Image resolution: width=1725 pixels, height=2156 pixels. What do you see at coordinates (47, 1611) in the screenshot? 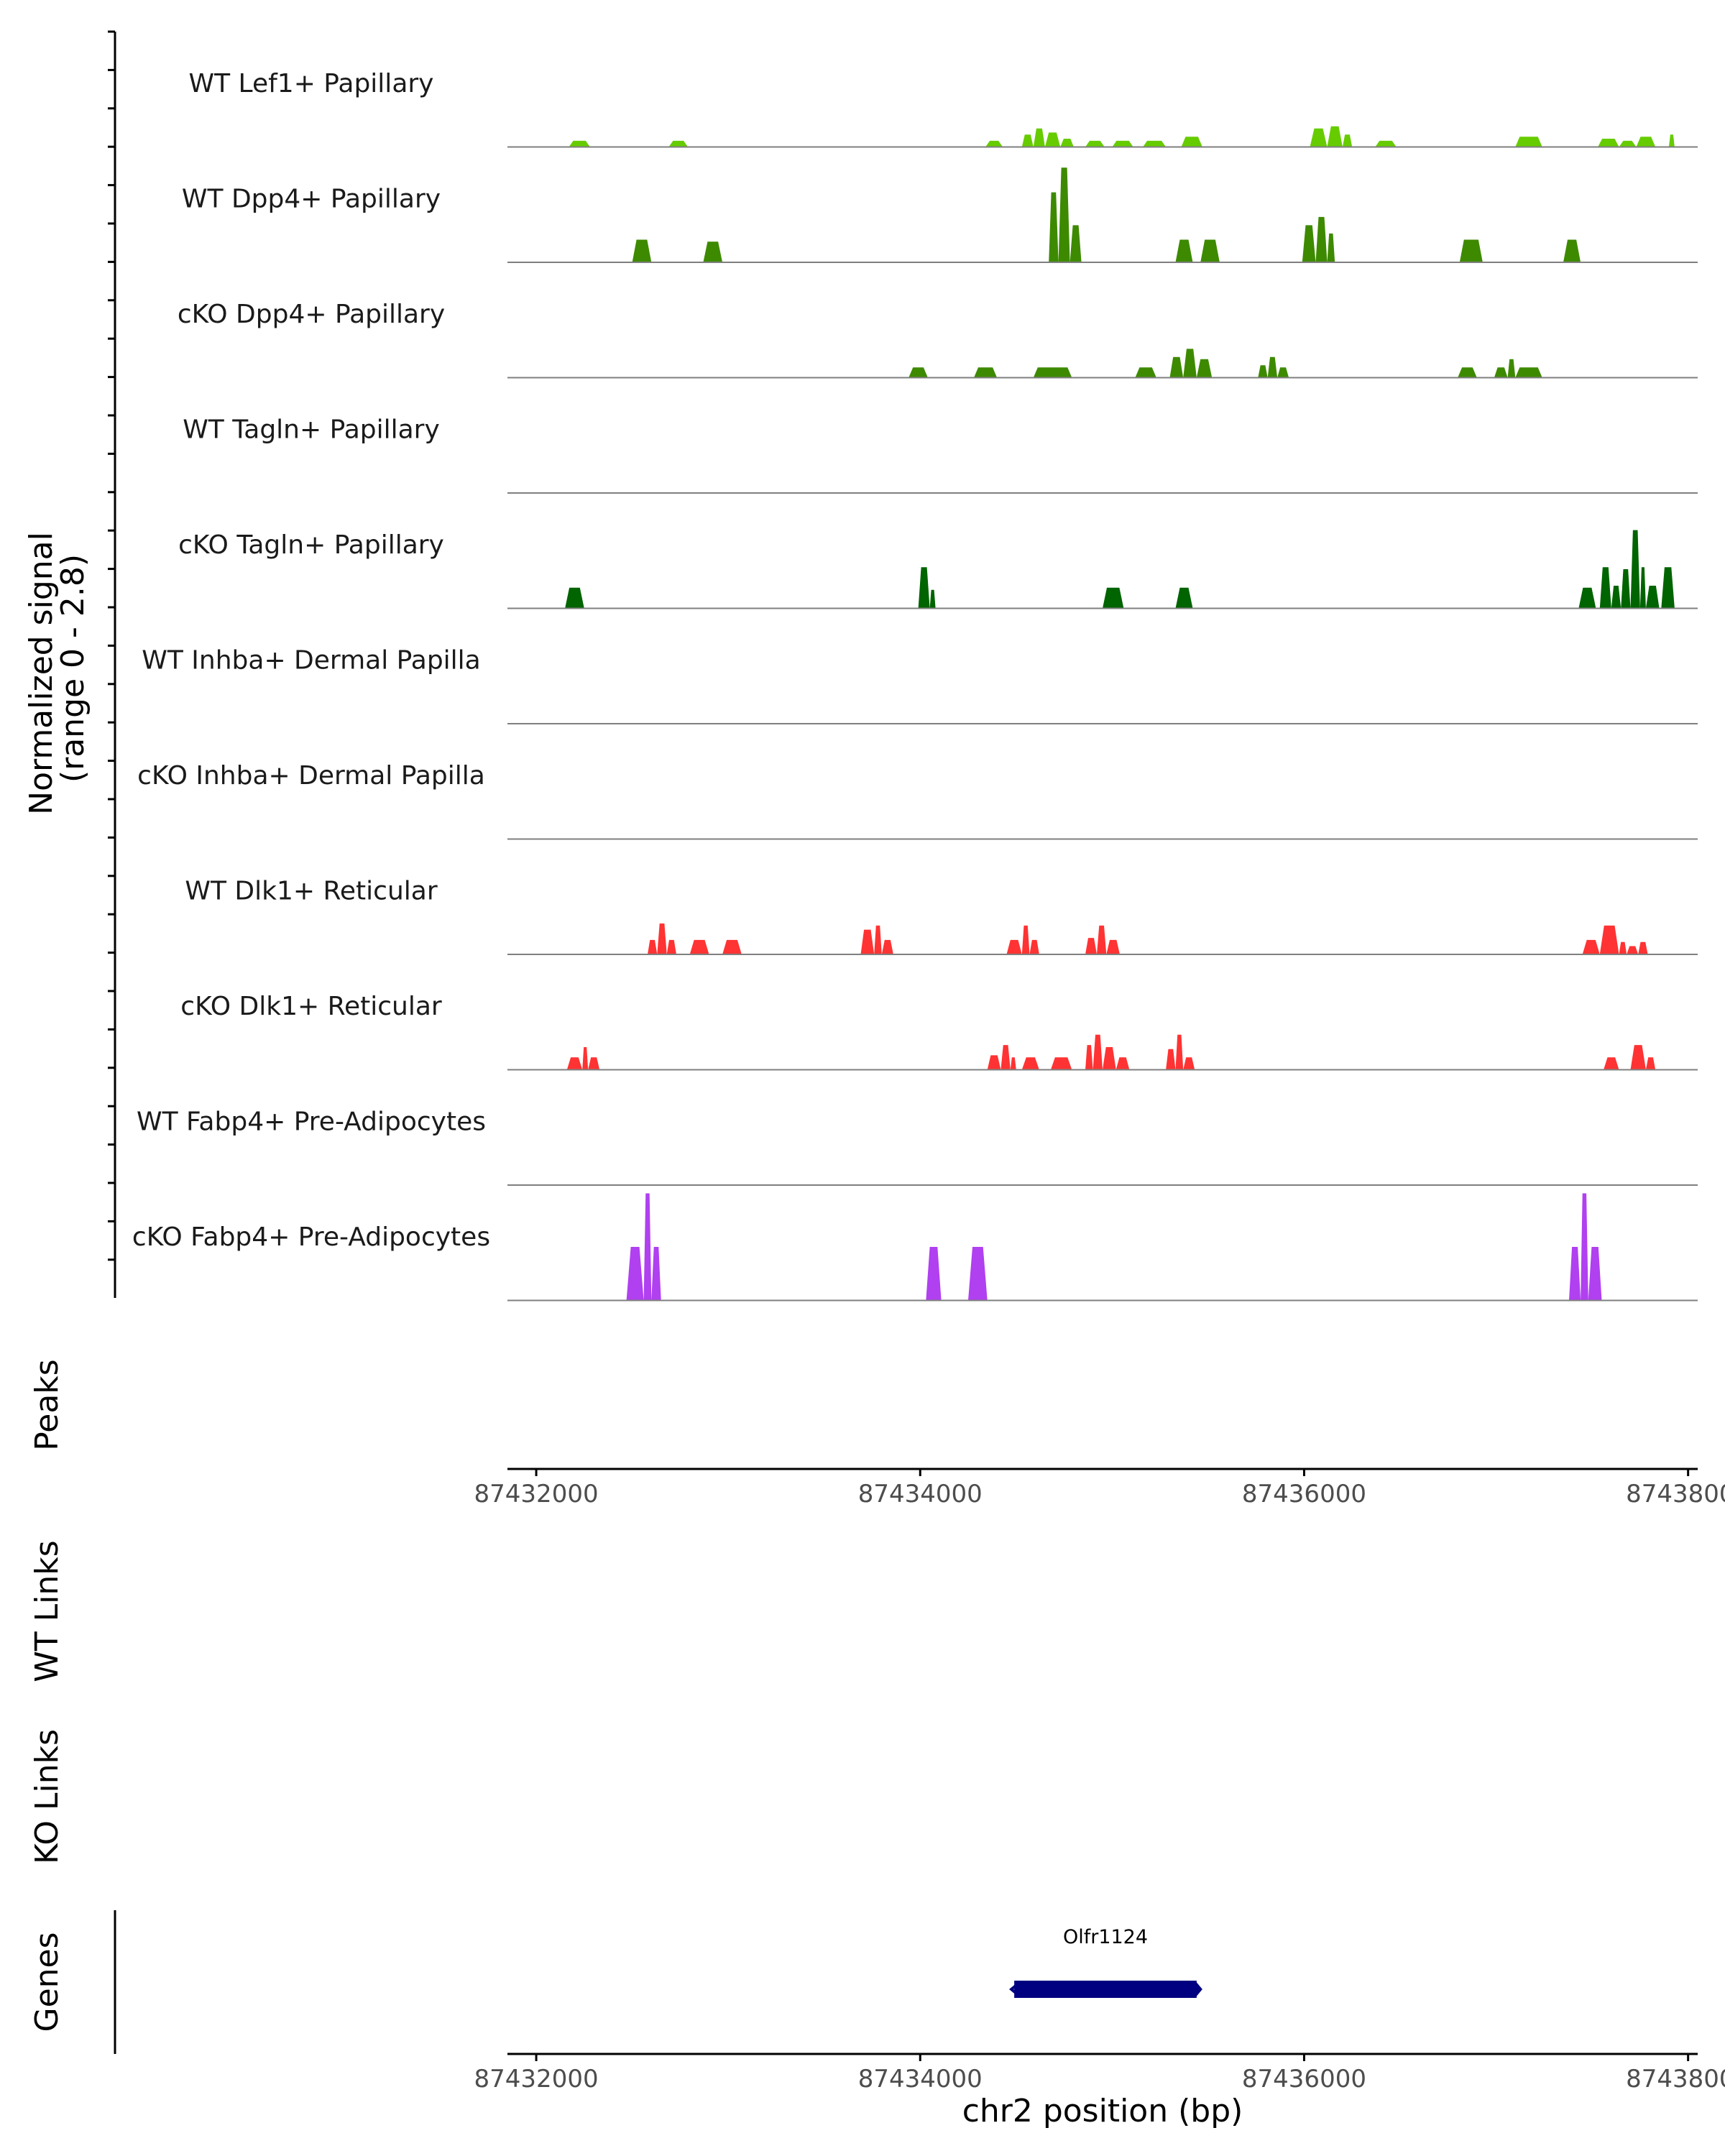
I see `wt-links-row-label: WT Links` at bounding box center [47, 1611].